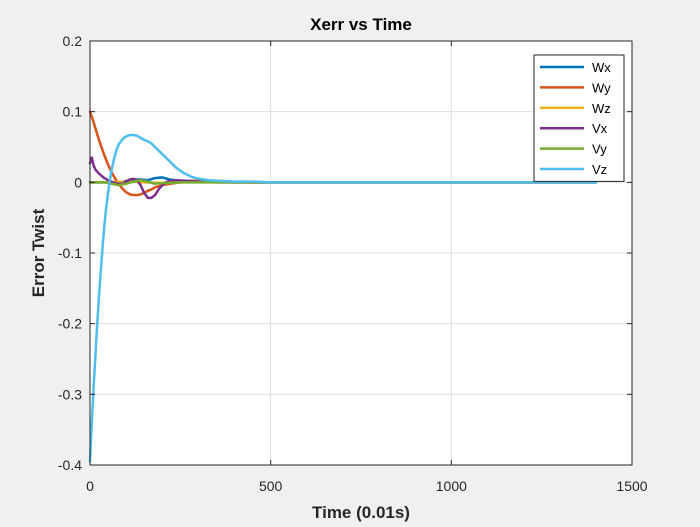 The width and height of the screenshot is (700, 527). Describe the element at coordinates (600, 128) in the screenshot. I see `legend-label-vx: Vx` at that location.